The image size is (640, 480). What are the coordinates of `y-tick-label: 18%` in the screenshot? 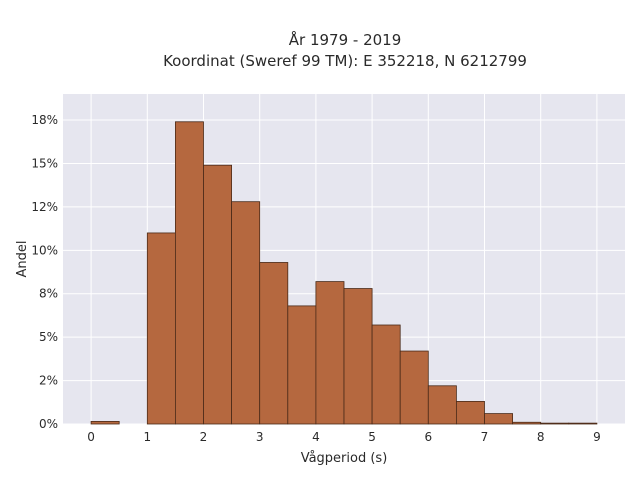 It's located at (44, 120).